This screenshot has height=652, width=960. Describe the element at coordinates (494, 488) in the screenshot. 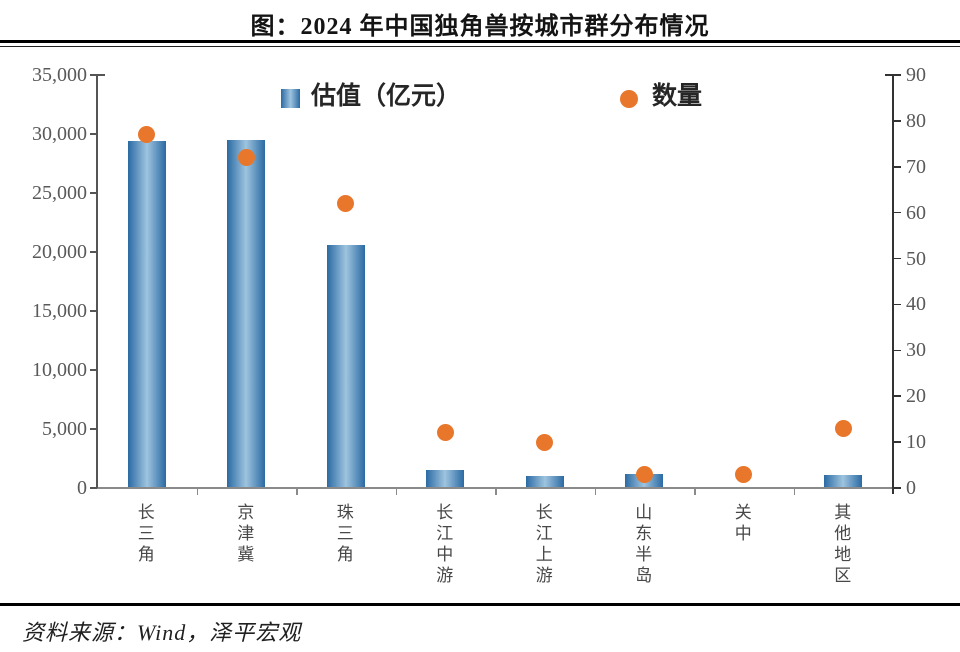

I see `x-axis-line` at that location.